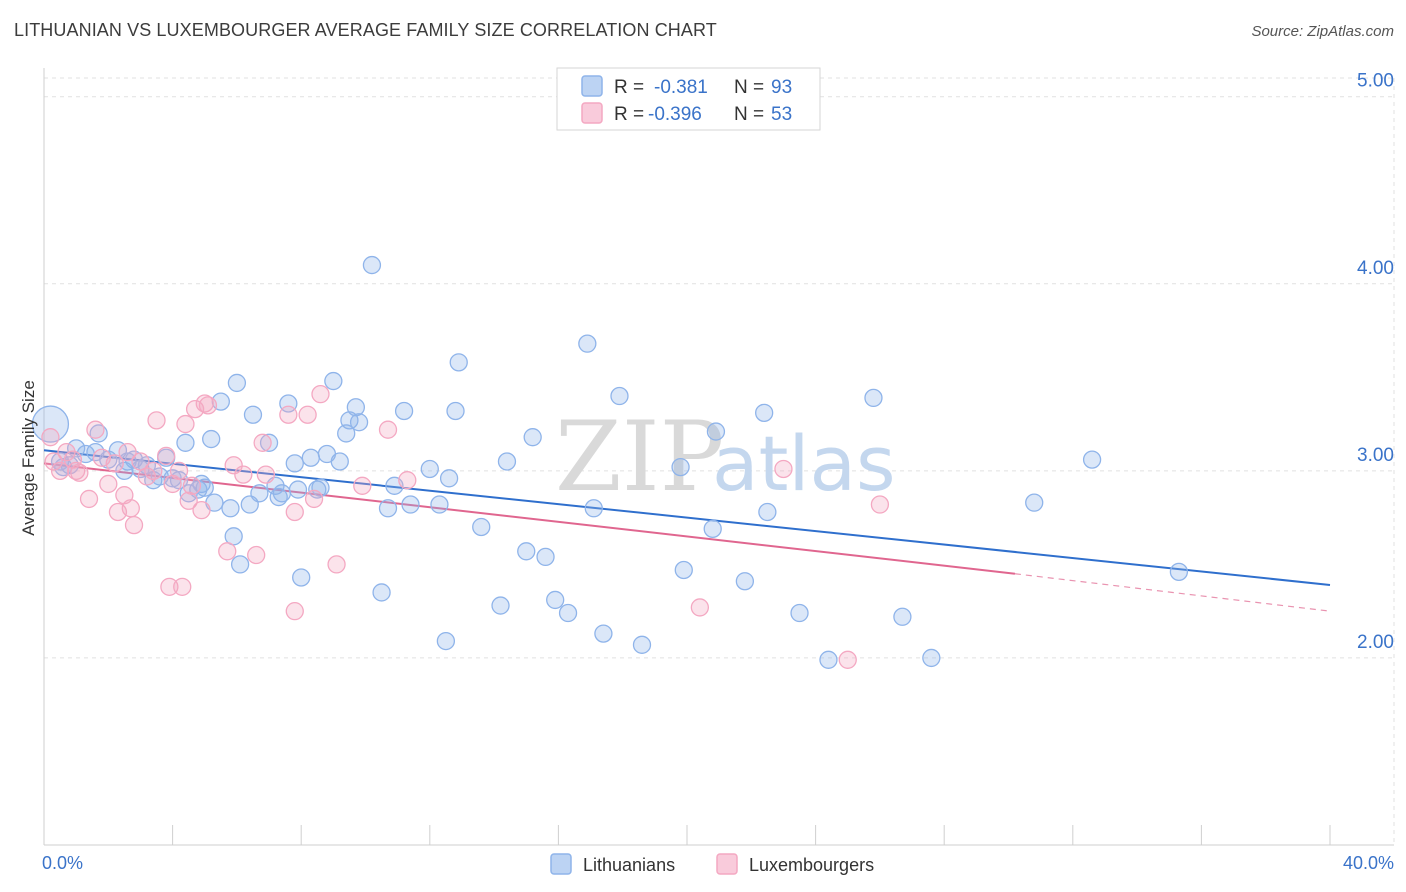  Describe the element at coordinates (629, 87) in the screenshot. I see `legend-r-label-lithuanians: R =` at that location.